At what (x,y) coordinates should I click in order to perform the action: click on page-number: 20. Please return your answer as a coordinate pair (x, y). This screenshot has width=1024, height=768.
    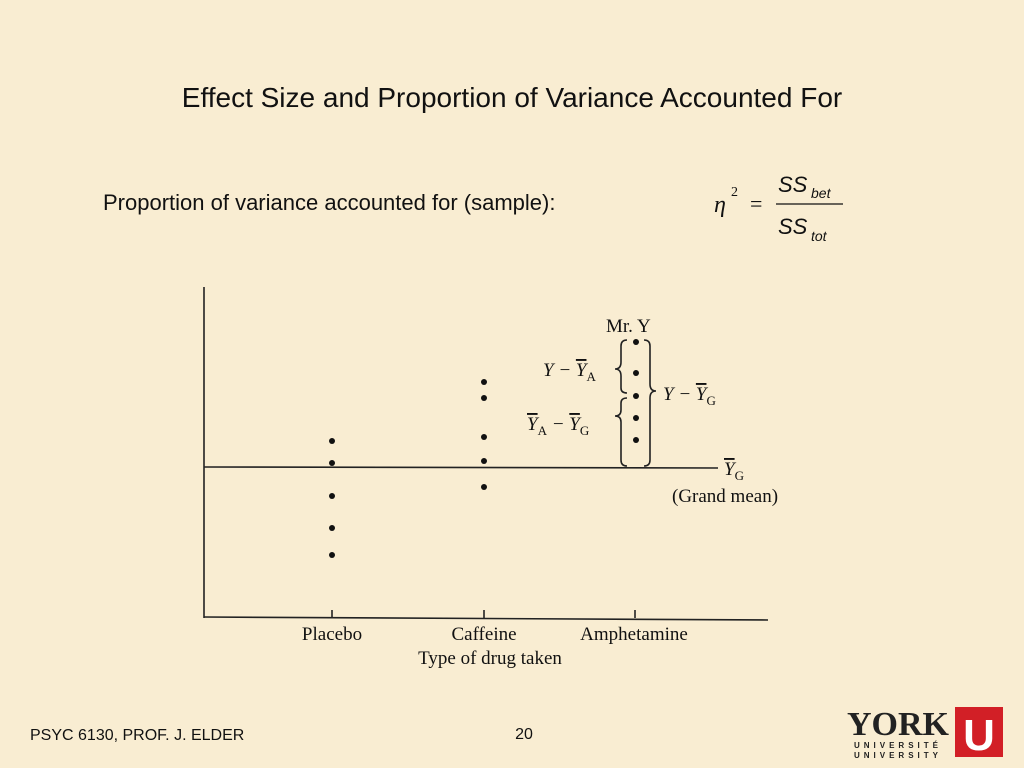
    Looking at the image, I should click on (524, 734).